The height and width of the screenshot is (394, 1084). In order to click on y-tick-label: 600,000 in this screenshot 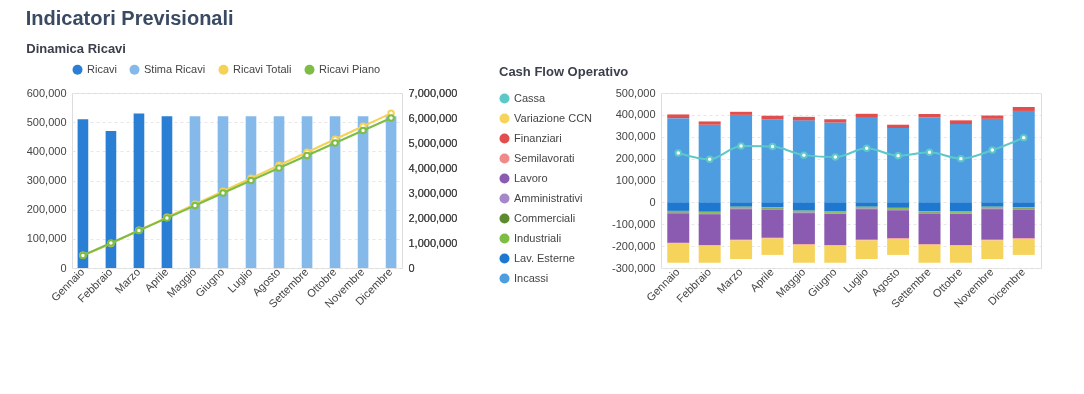, I will do `click(46, 92)`.